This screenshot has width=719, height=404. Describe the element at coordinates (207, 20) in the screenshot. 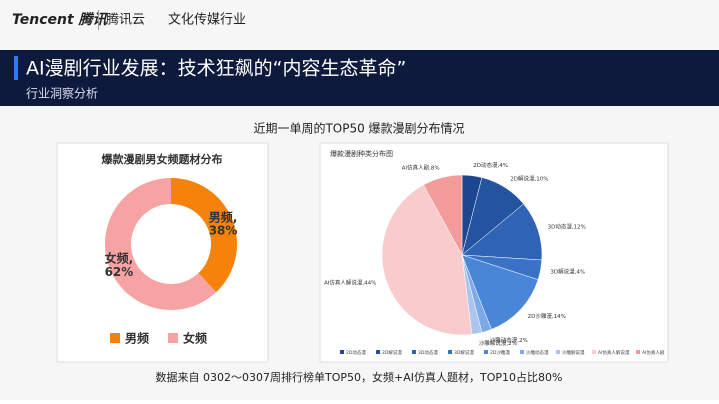

I see `division: 文化传媒行业` at that location.